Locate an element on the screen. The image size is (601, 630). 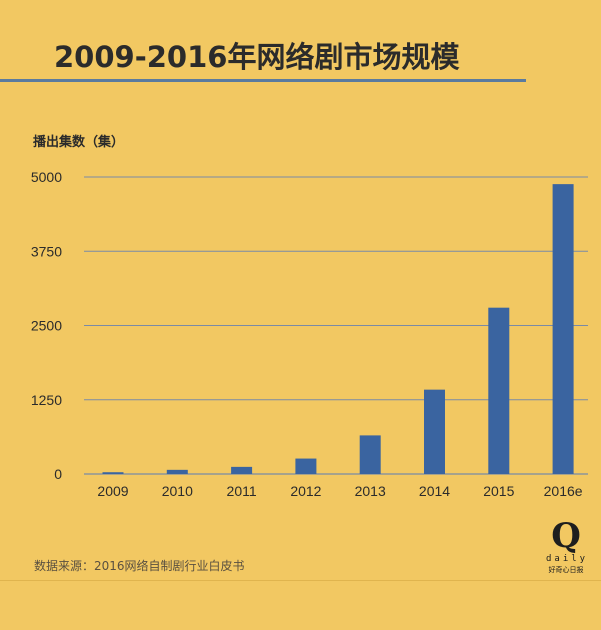
chart-title: 2009-2016年网络剧市场规模 is located at coordinates (257, 57).